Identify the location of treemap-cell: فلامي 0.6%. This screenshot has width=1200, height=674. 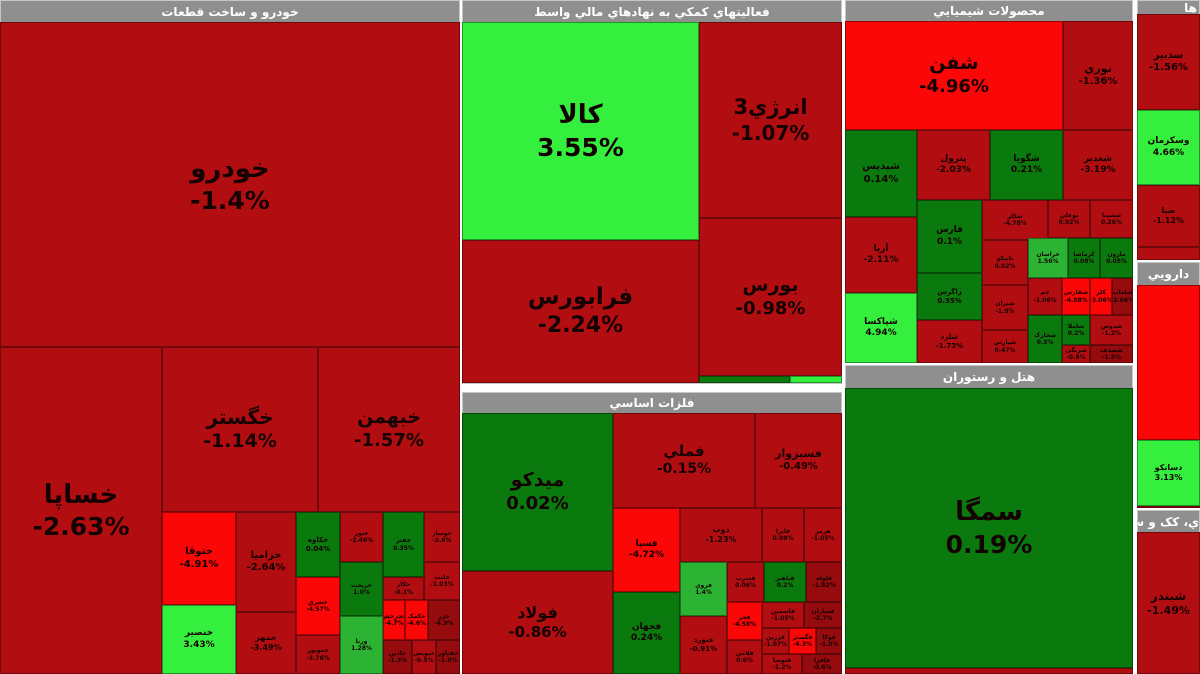
(744, 657).